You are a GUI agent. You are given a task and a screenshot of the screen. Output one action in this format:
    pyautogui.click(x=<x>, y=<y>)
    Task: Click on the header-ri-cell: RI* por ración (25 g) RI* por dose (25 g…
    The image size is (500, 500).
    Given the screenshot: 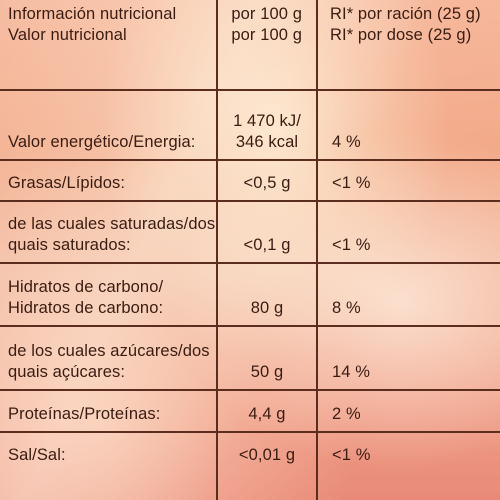 What is the action you would take?
    pyautogui.click(x=408, y=45)
    